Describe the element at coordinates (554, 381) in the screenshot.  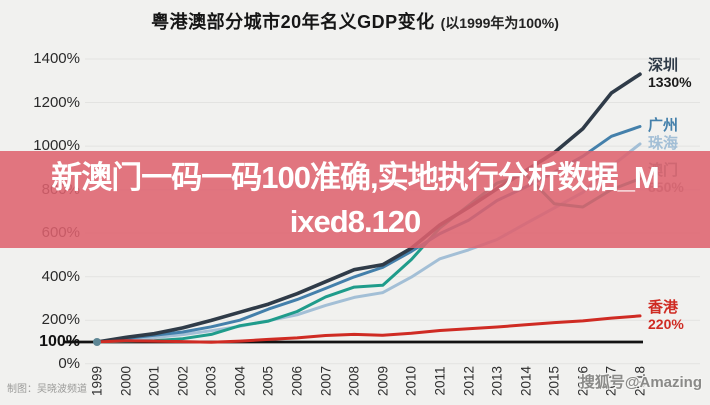
I see `x-axis-label-2015: 2015` at that location.